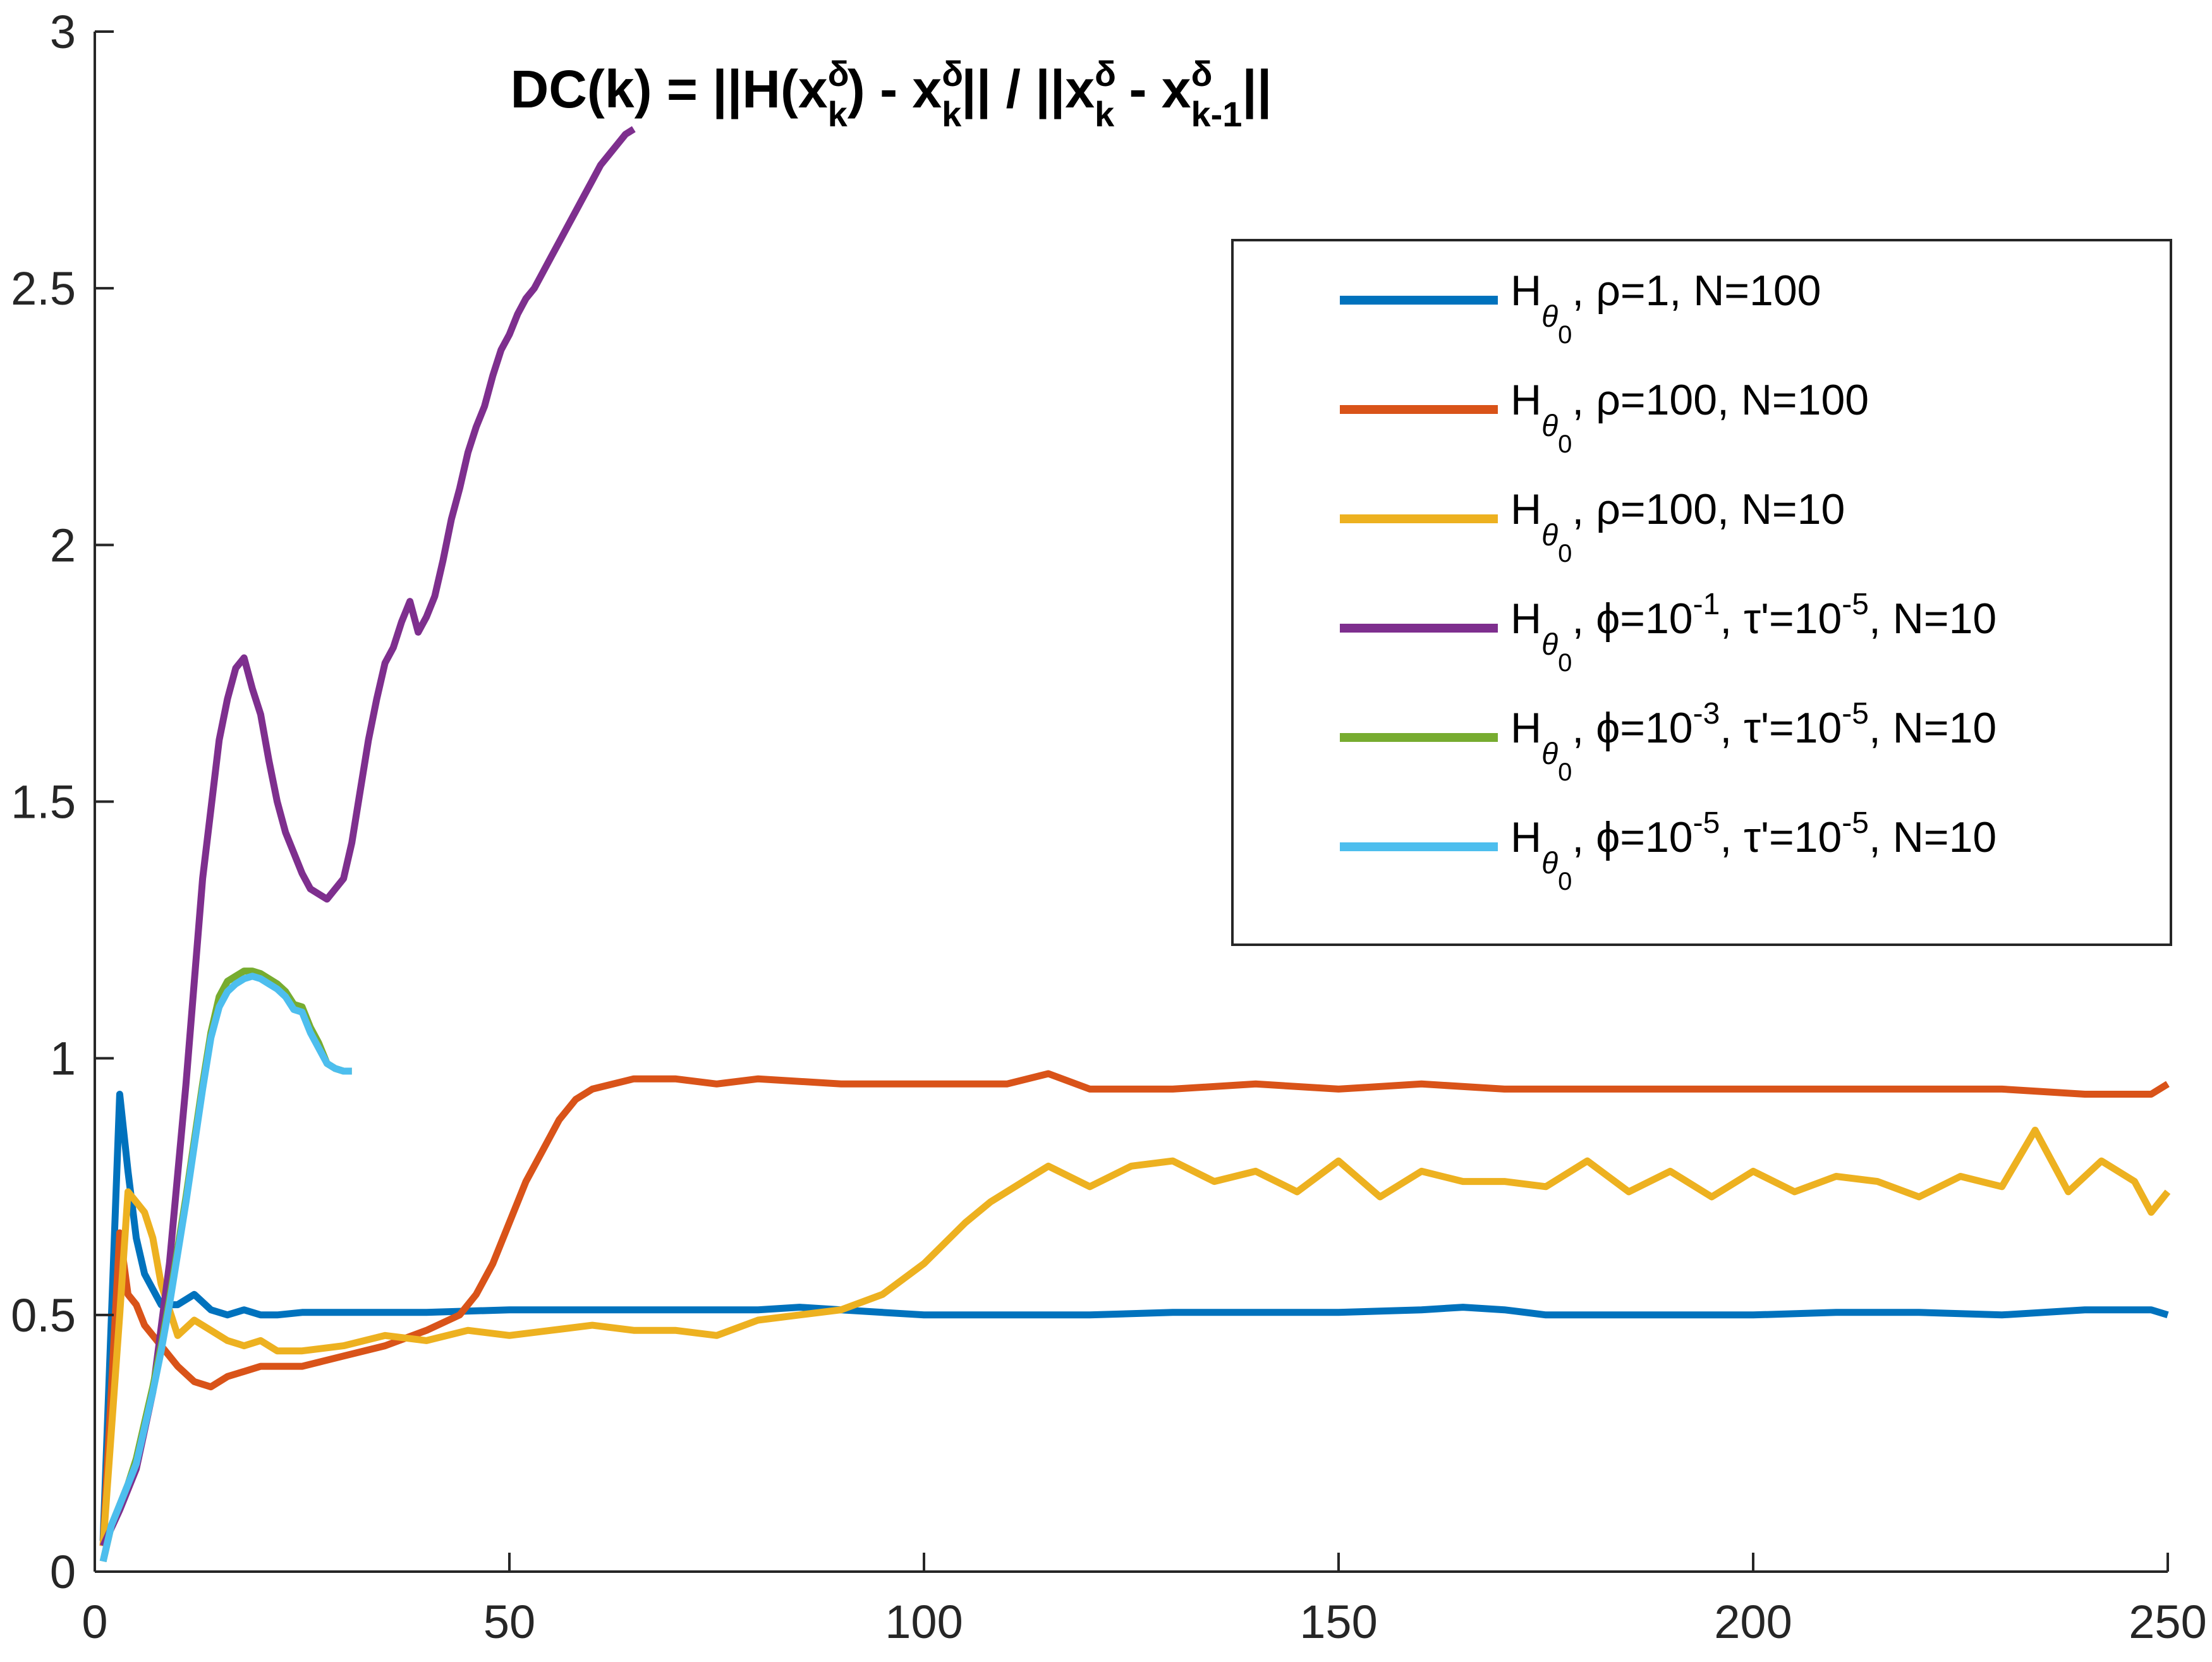  I want to click on y-tick-label: 2, so click(63, 545).